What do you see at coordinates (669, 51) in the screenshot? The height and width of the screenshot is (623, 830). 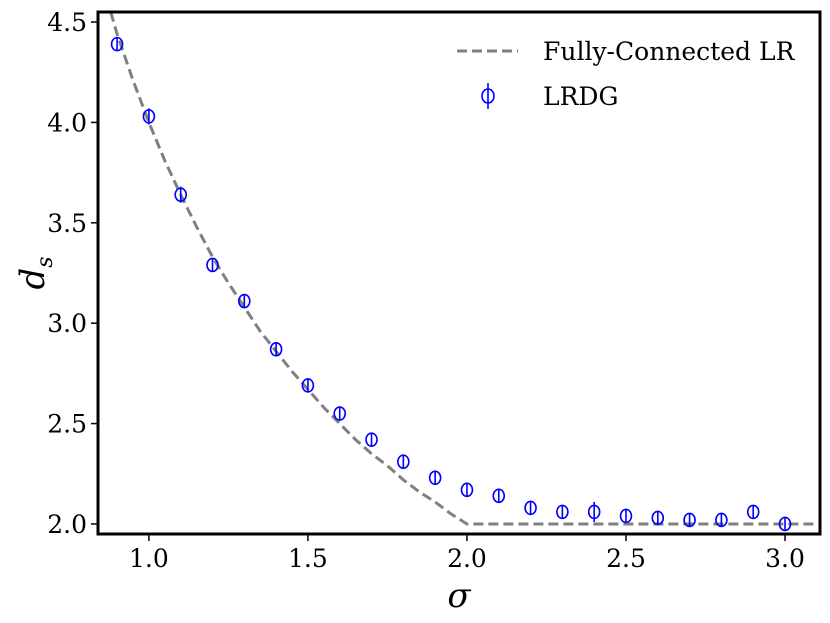 I see `legend-label-fully-connected: Fully-Connected LR` at bounding box center [669, 51].